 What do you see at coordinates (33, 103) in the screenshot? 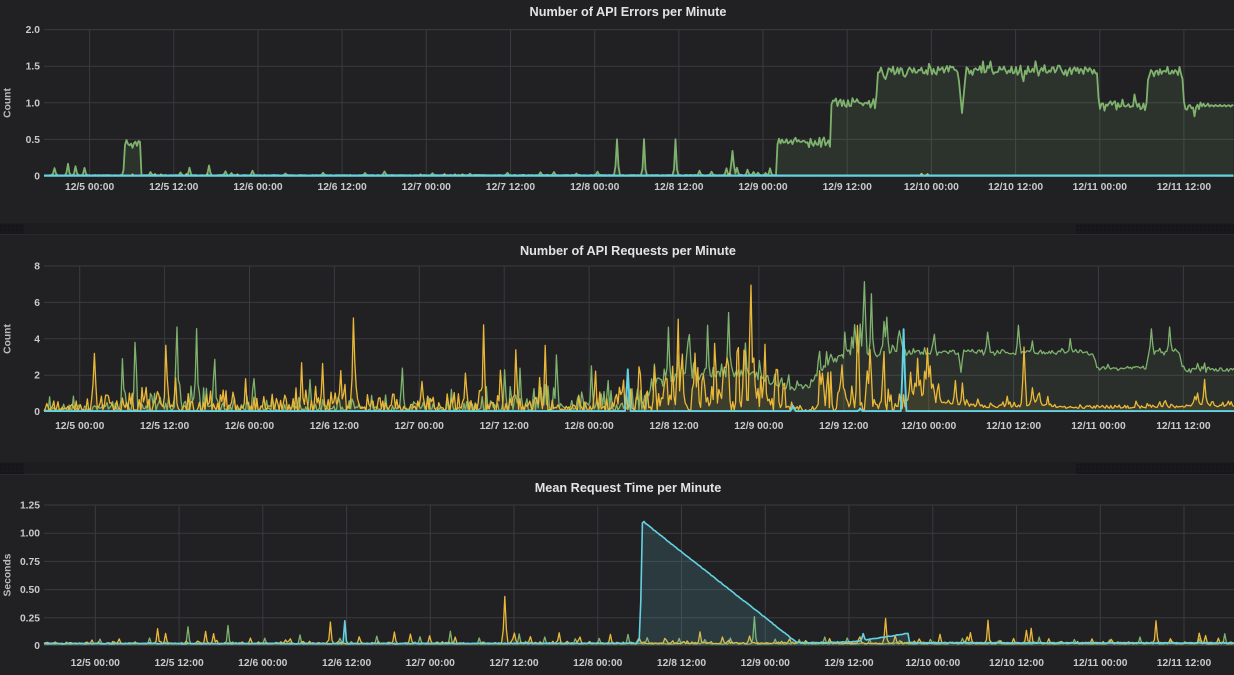
I see `svg-text: 1.0` at bounding box center [33, 103].